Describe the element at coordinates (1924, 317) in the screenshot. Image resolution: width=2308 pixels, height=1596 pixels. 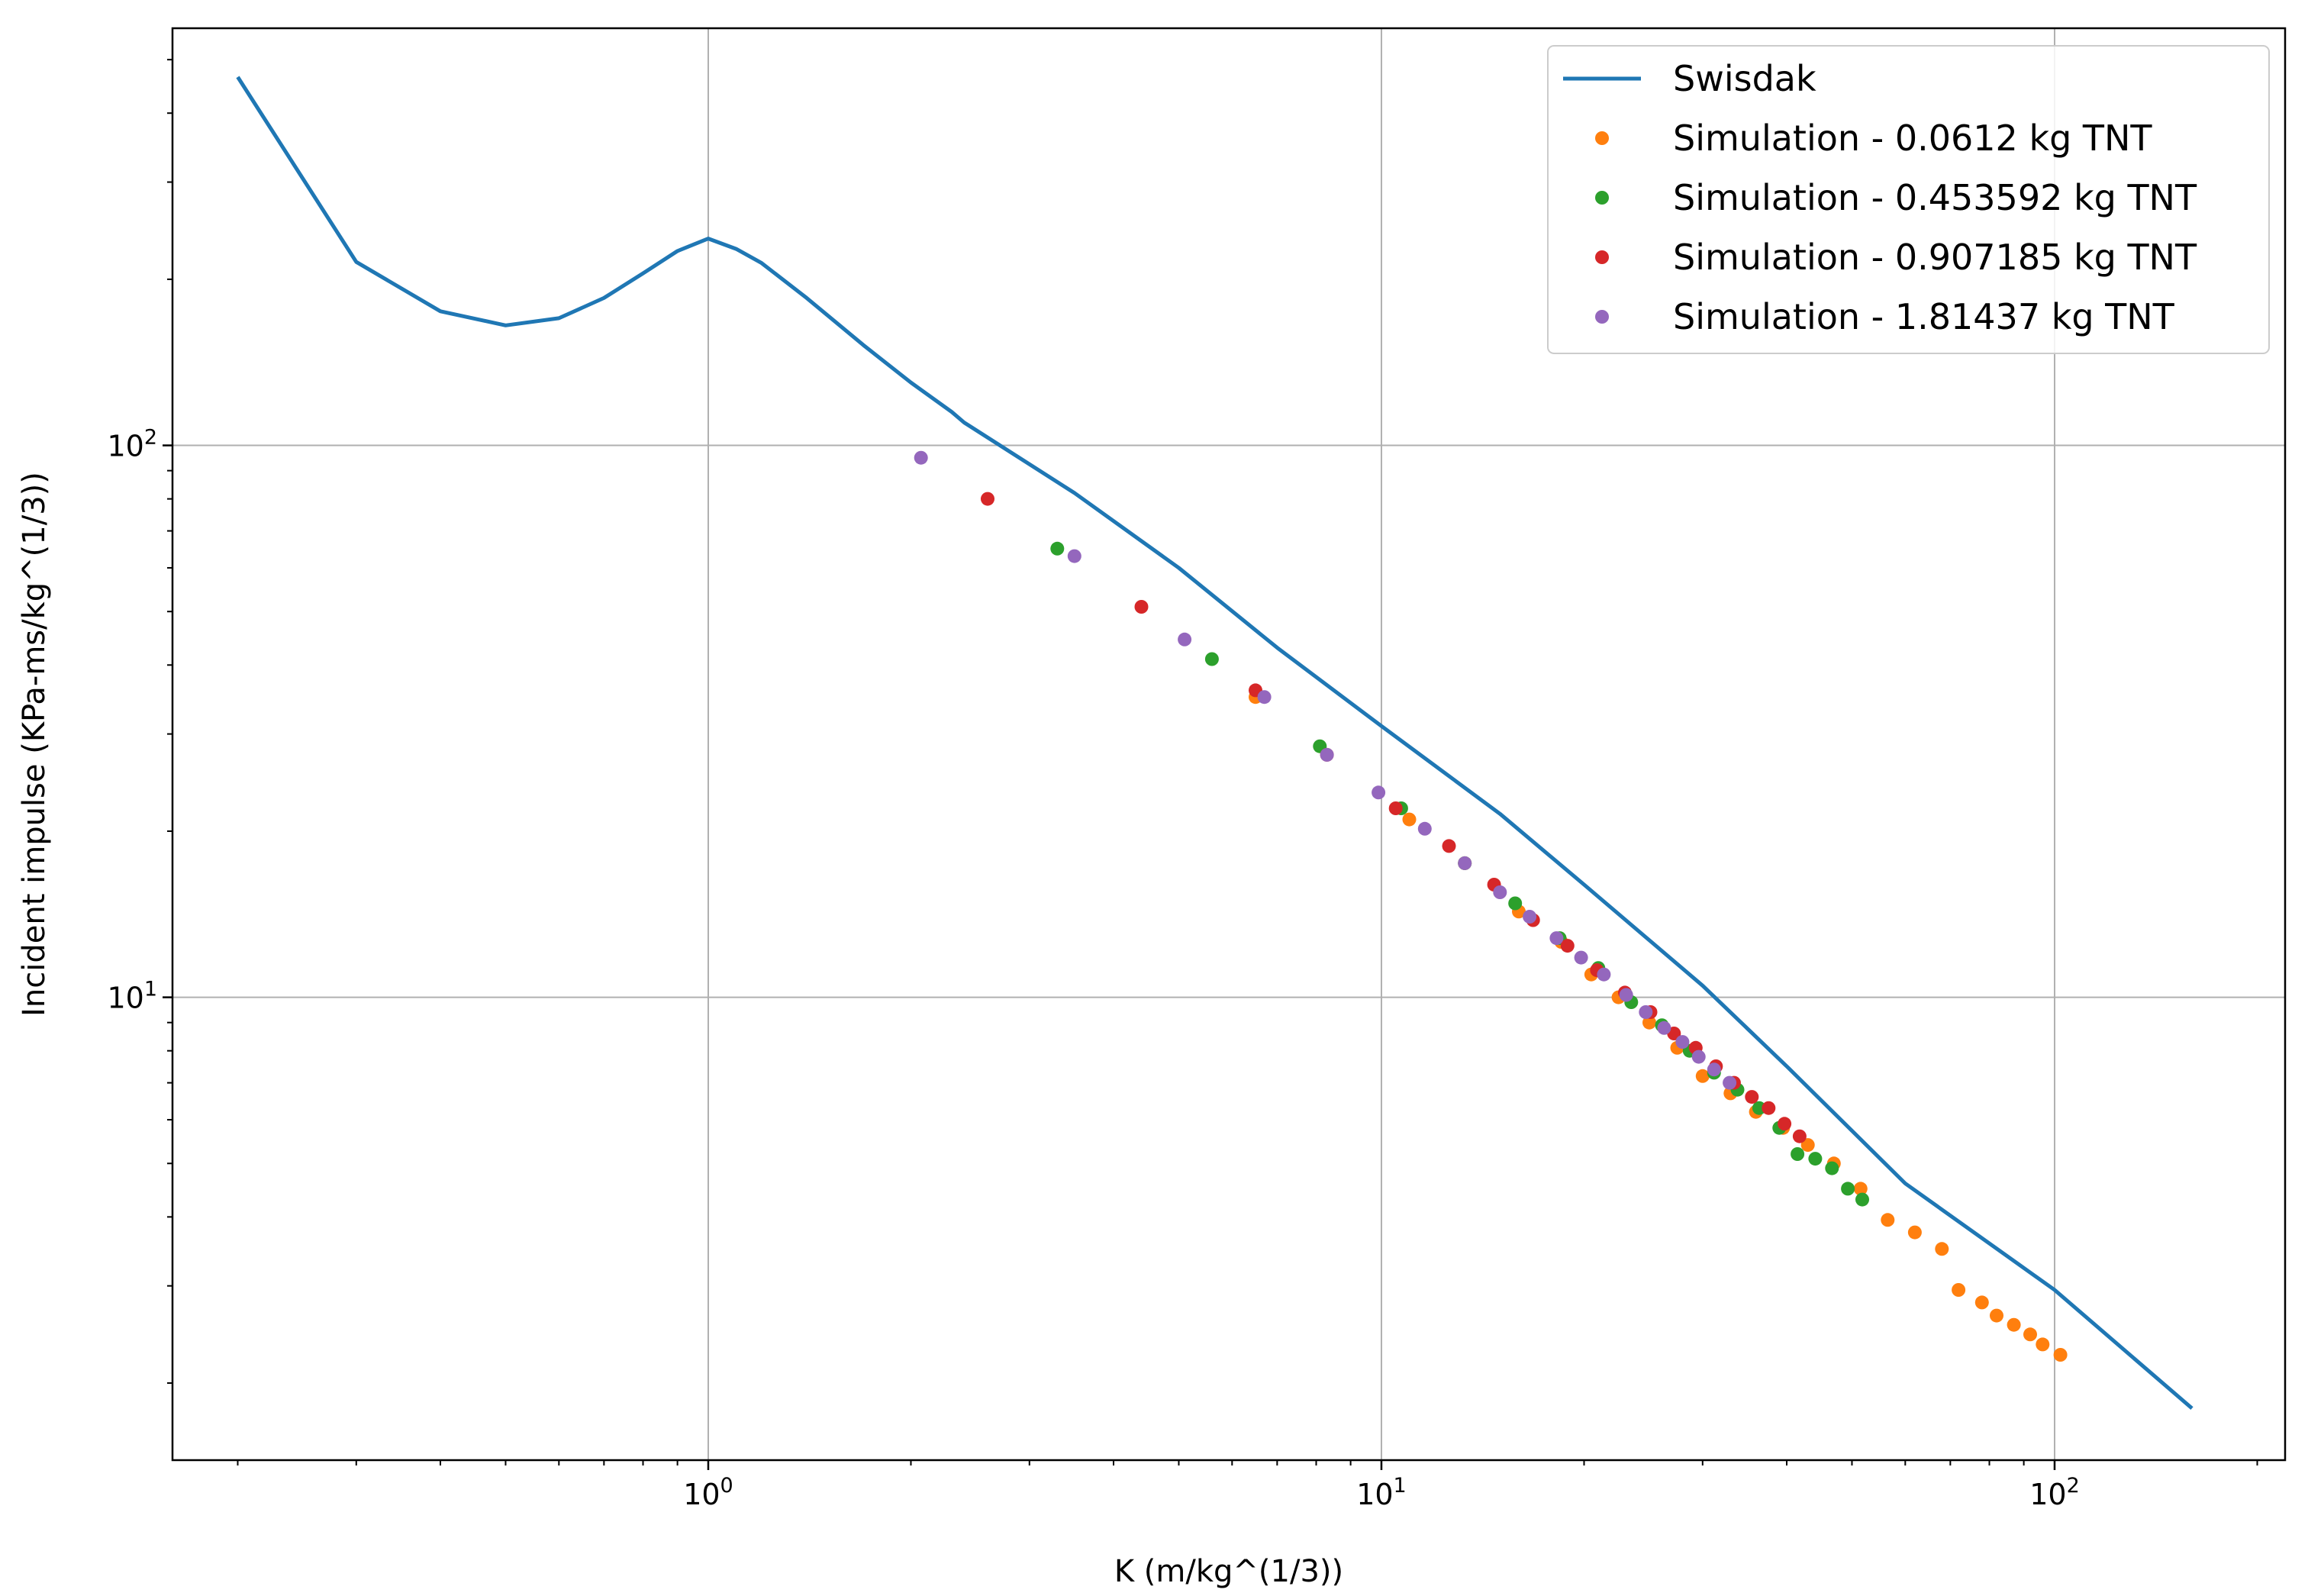
I see `legend-label: Simulation - 1.81437 kg TNT` at that location.